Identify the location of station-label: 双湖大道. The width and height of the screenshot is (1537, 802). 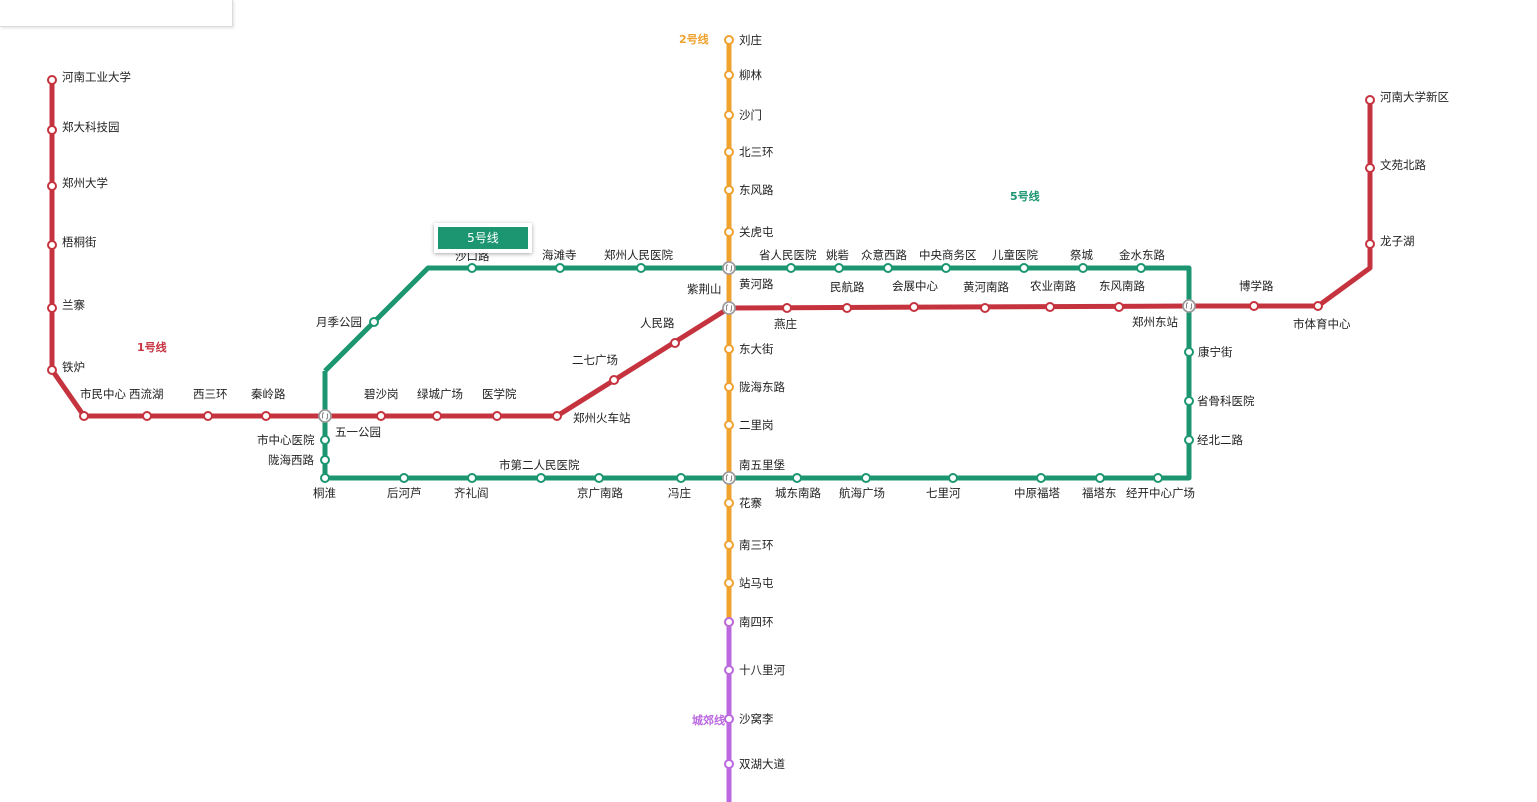
(762, 764).